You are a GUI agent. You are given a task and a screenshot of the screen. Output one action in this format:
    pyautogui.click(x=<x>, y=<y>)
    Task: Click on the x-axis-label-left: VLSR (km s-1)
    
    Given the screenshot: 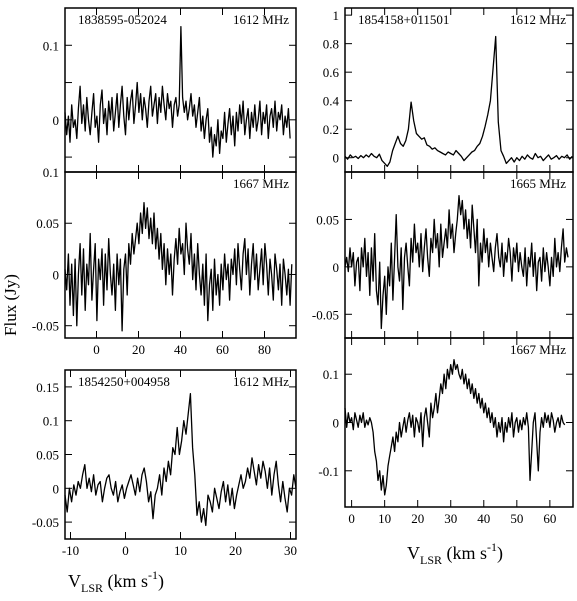 What is the action you would take?
    pyautogui.click(x=116, y=581)
    